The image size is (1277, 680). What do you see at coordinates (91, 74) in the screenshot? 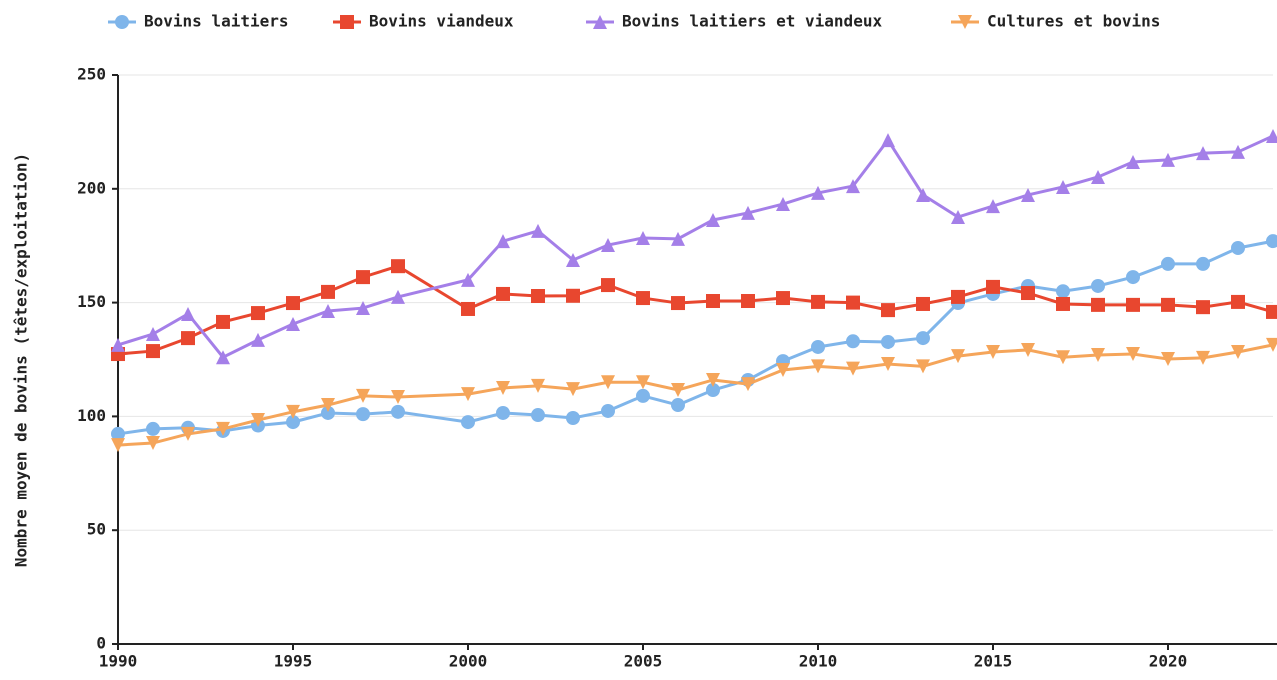
I see `y-tick-label: 250` at bounding box center [91, 74].